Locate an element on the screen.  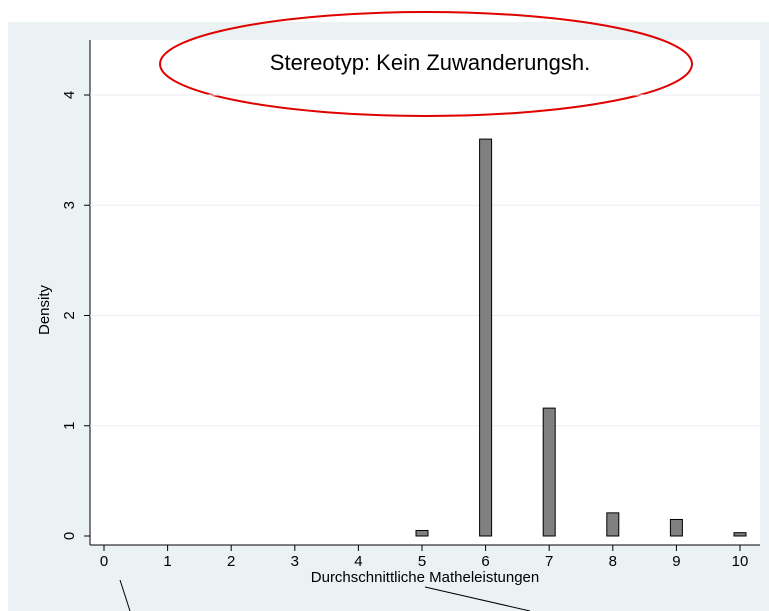
x-tick-label: 8 is located at coordinates (613, 561).